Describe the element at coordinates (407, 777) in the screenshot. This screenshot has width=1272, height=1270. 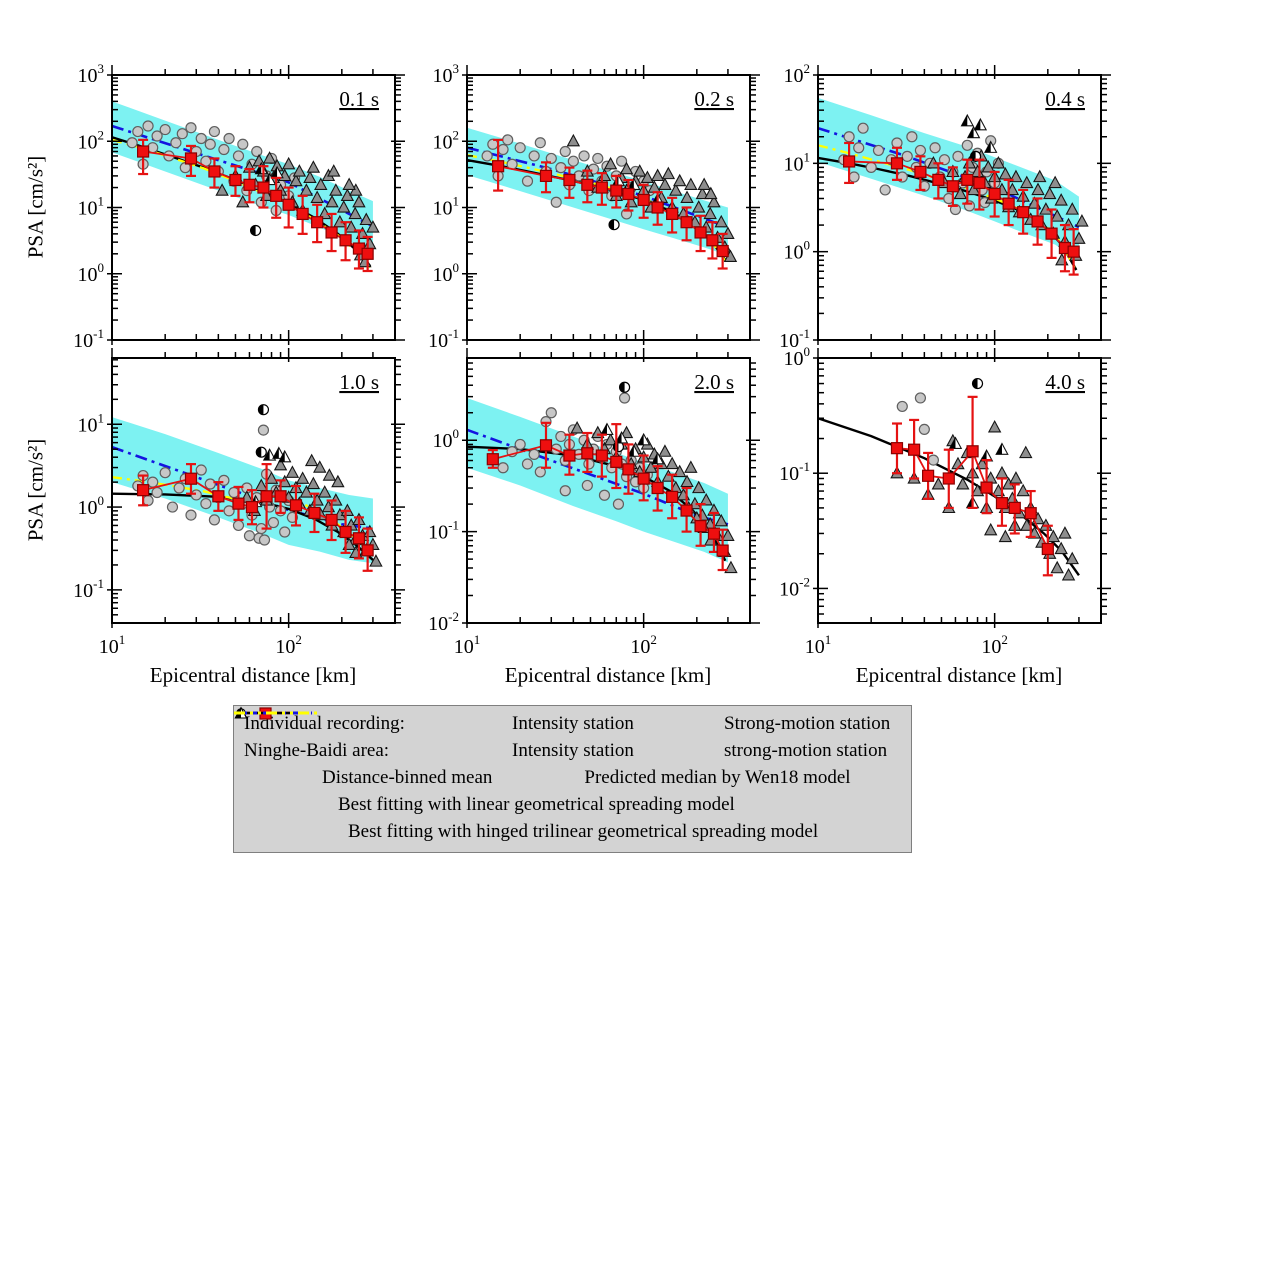
I see `legend-item-label: Distance-binned mean` at that location.